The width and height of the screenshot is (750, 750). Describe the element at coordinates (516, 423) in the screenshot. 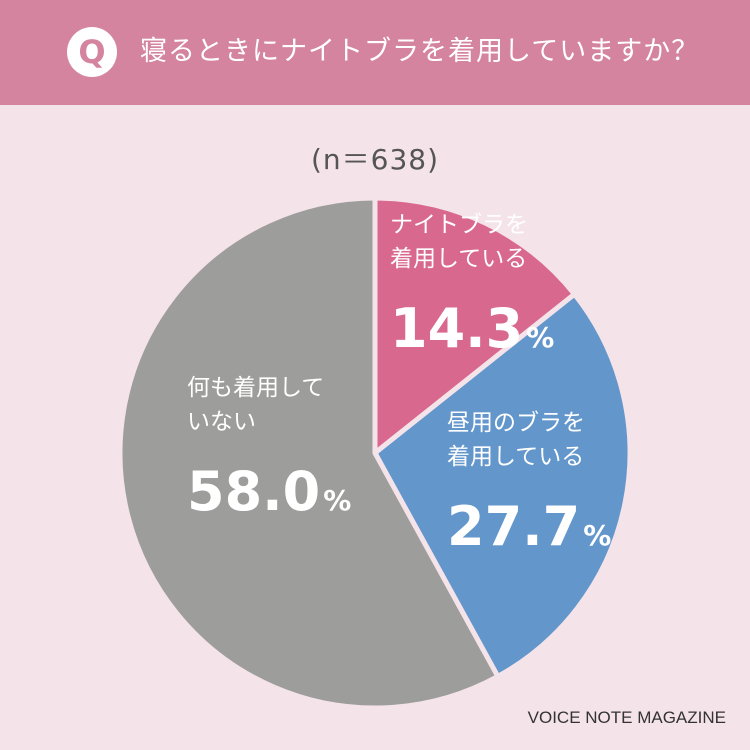

I see `slice-label-line: 昼用のブラを` at that location.